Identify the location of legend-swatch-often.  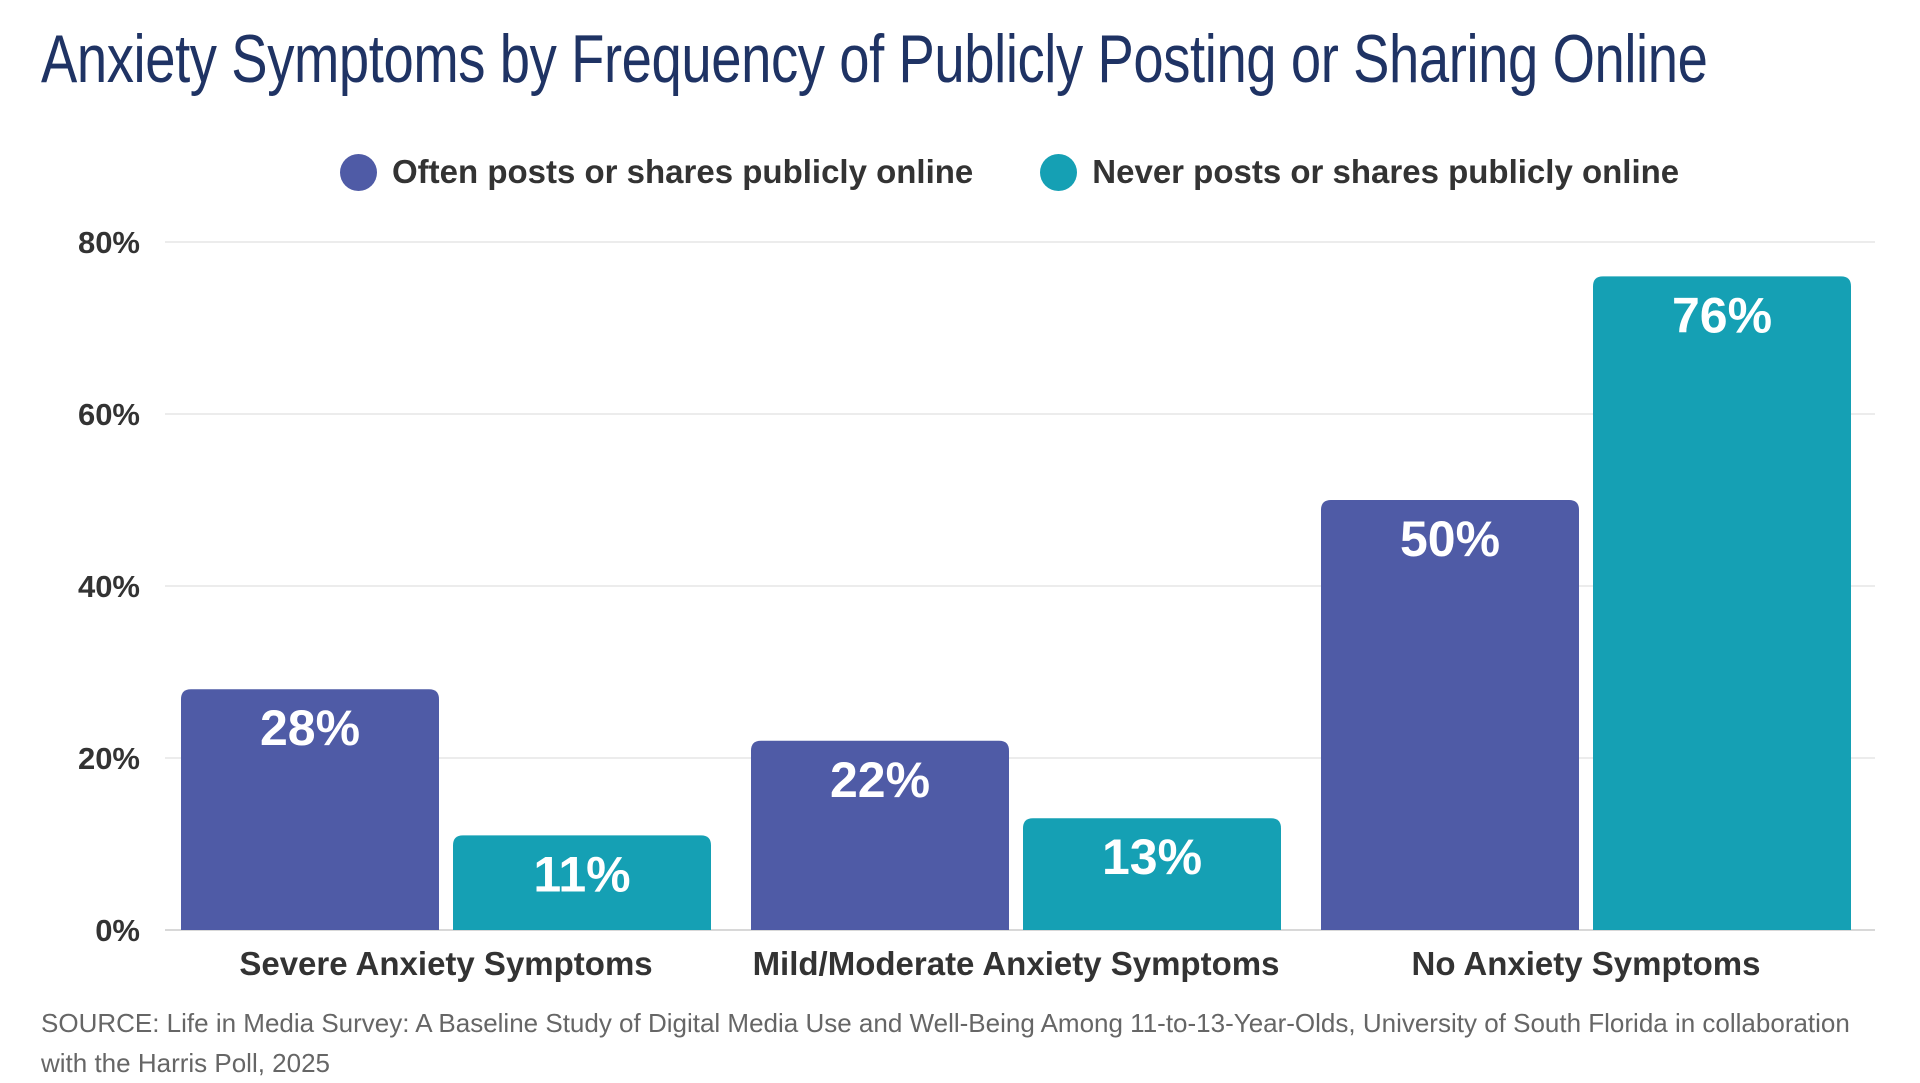
(358, 172).